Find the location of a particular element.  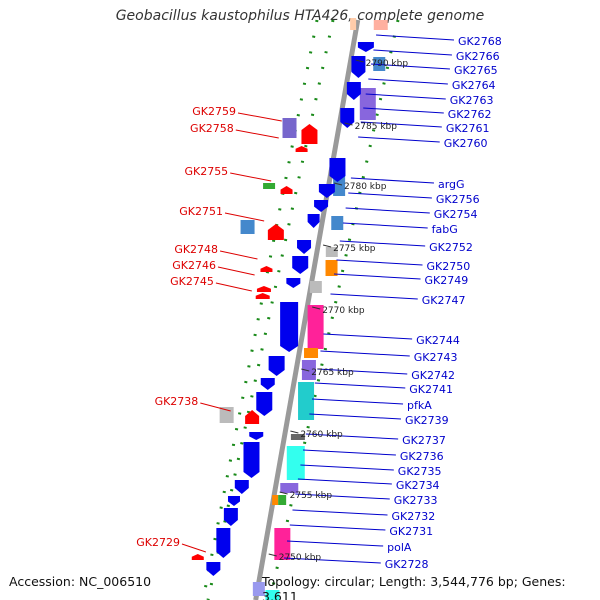

gene-label-GK2765: GK2765 is located at coordinates (476, 70).